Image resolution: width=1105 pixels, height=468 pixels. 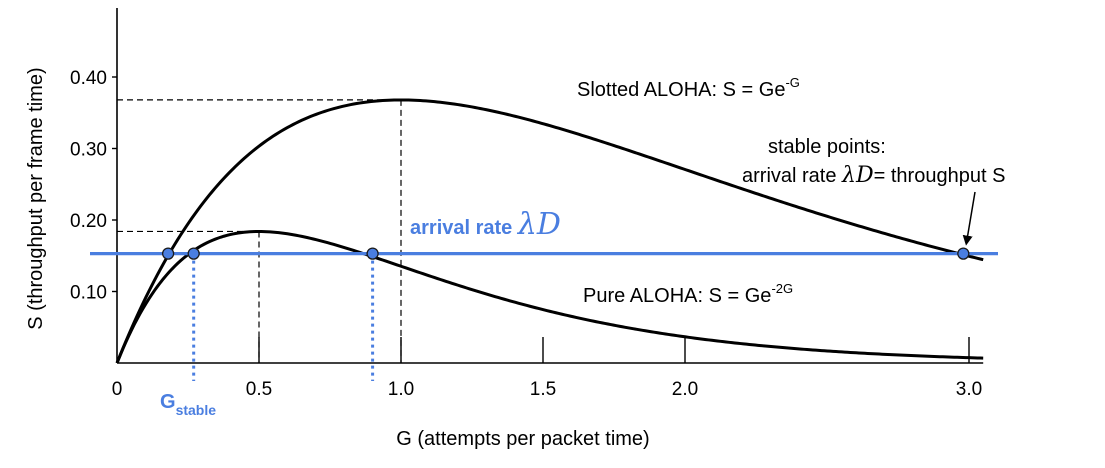 What do you see at coordinates (685, 389) in the screenshot?
I see `x-tick-label: 2.0` at bounding box center [685, 389].